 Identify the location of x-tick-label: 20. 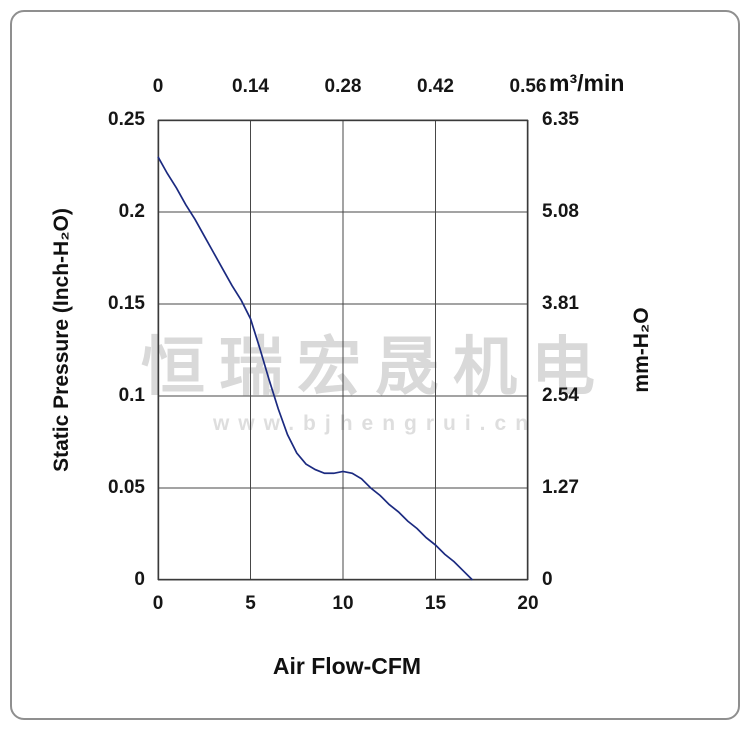
(528, 603).